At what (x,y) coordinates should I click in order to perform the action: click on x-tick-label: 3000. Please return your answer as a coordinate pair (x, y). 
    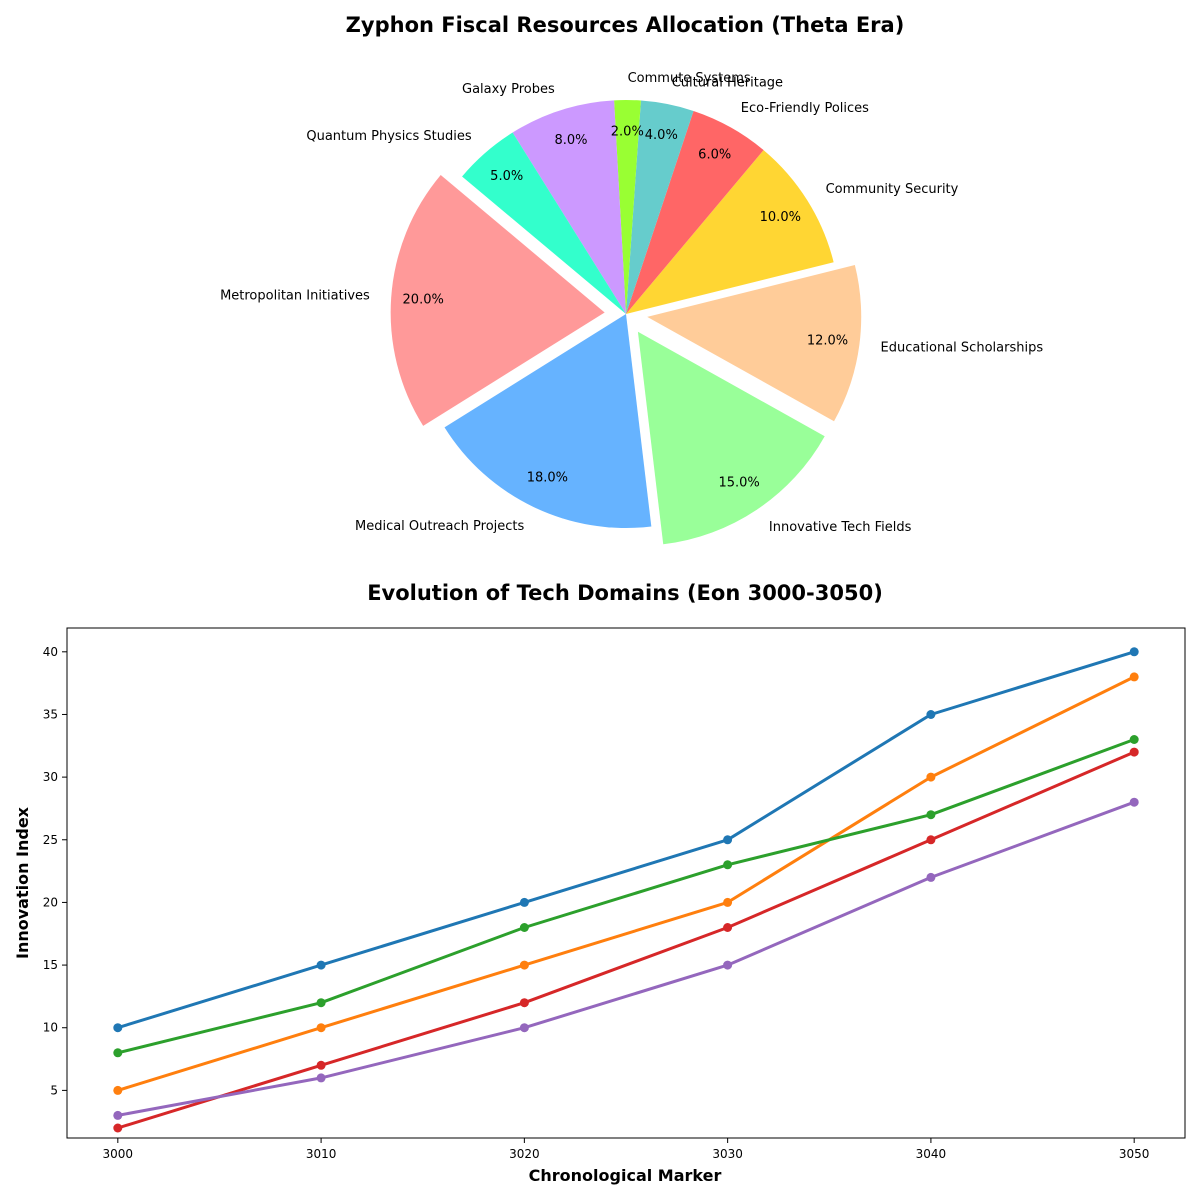
    Looking at the image, I should click on (118, 1154).